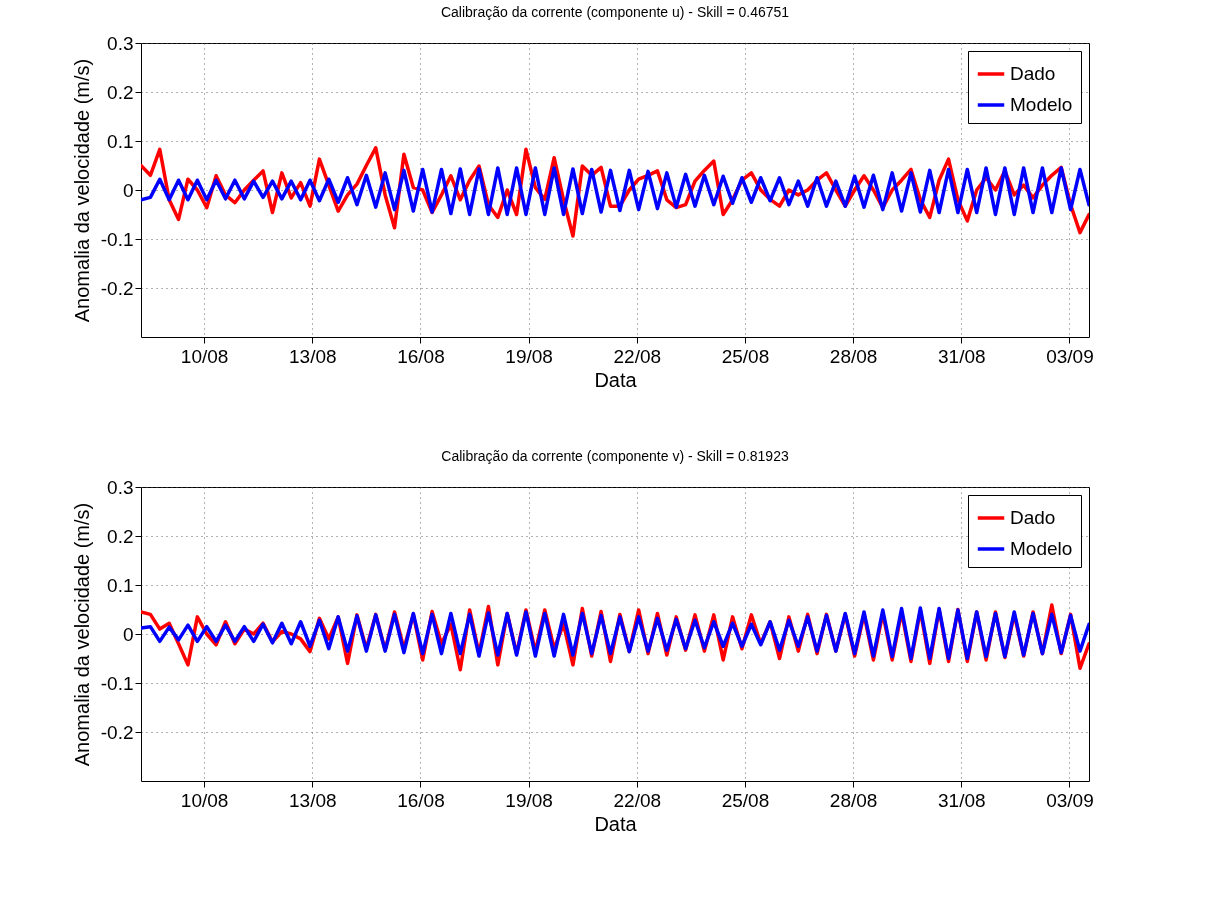 This screenshot has height=906, width=1213. What do you see at coordinates (615, 12) in the screenshot?
I see `chart-title: Calibração da corrente (componente u) - Skill = 0.46751` at bounding box center [615, 12].